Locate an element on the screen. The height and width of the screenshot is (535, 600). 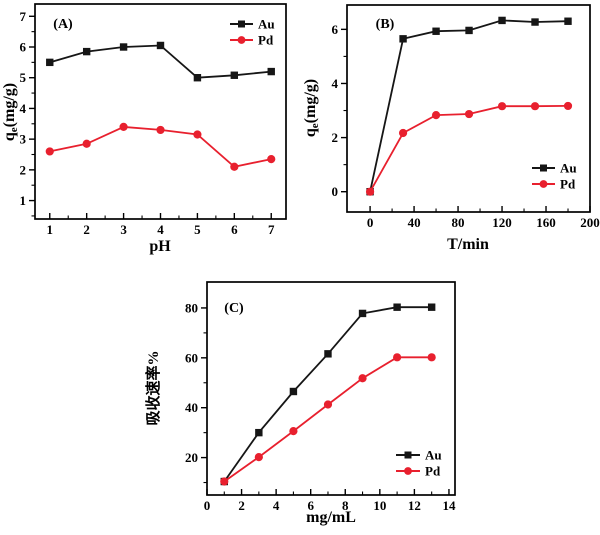
x-tick-label: 40 is located at coordinates (414, 222).